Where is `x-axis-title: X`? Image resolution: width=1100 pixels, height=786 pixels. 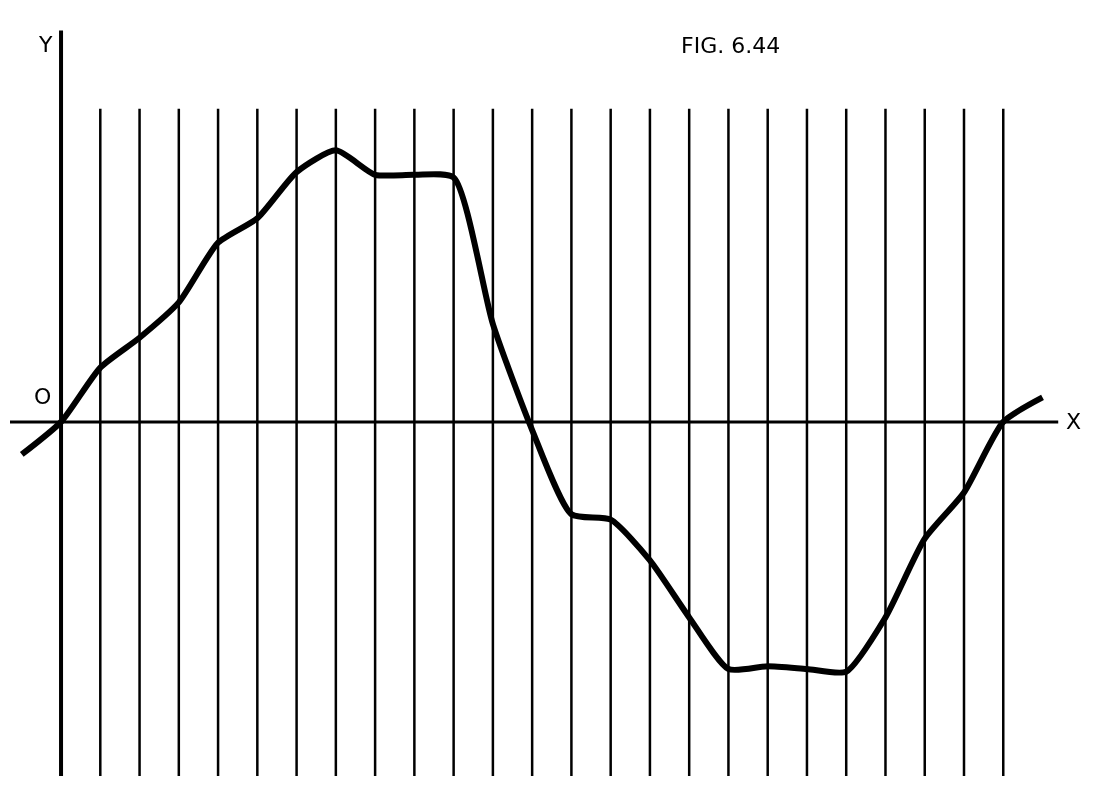 x-axis-title: X is located at coordinates (1074, 421).